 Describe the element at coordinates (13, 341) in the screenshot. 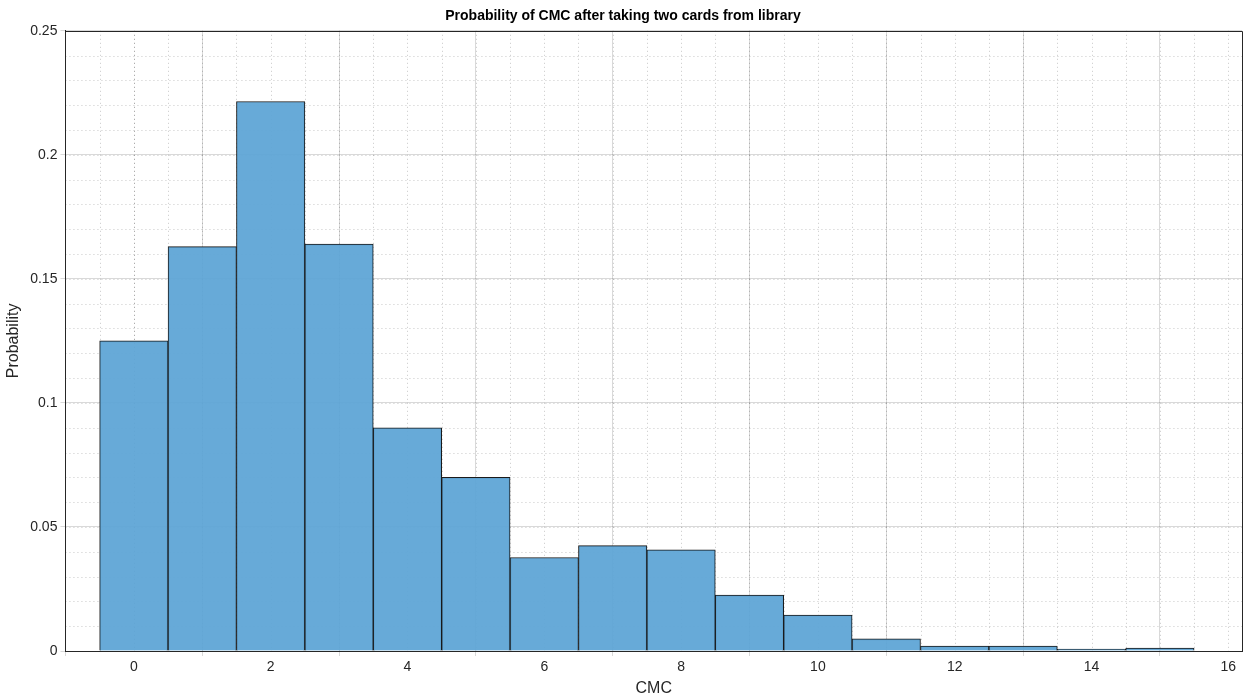

I see `y-axis-title: Probability` at that location.